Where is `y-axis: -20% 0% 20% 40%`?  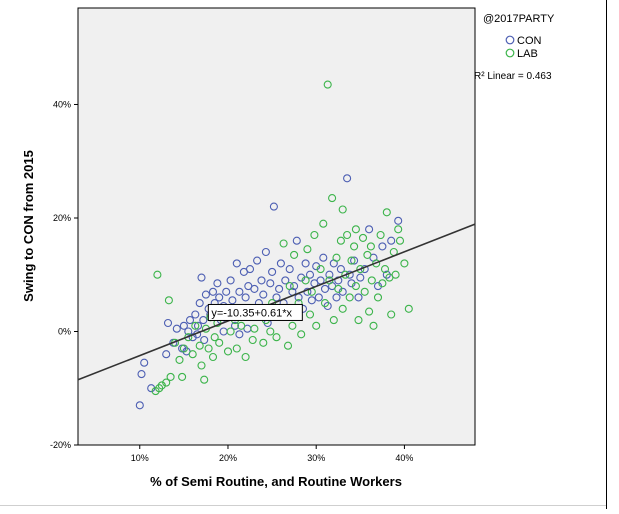 y-axis: -20% 0% 20% 40% is located at coordinates (64, 274).